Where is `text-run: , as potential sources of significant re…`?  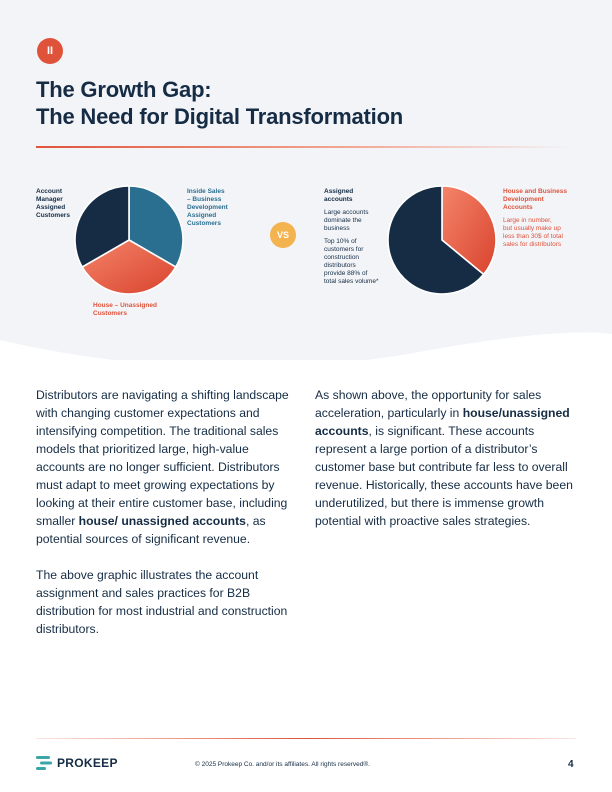 text-run: , as potential sources of significant re… is located at coordinates (151, 530).